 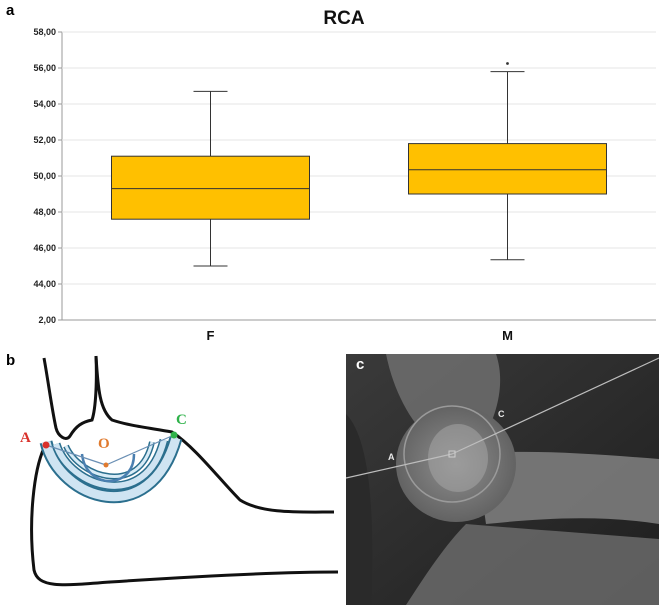 What do you see at coordinates (360, 364) in the screenshot?
I see `panel-label-c: c` at bounding box center [360, 364].